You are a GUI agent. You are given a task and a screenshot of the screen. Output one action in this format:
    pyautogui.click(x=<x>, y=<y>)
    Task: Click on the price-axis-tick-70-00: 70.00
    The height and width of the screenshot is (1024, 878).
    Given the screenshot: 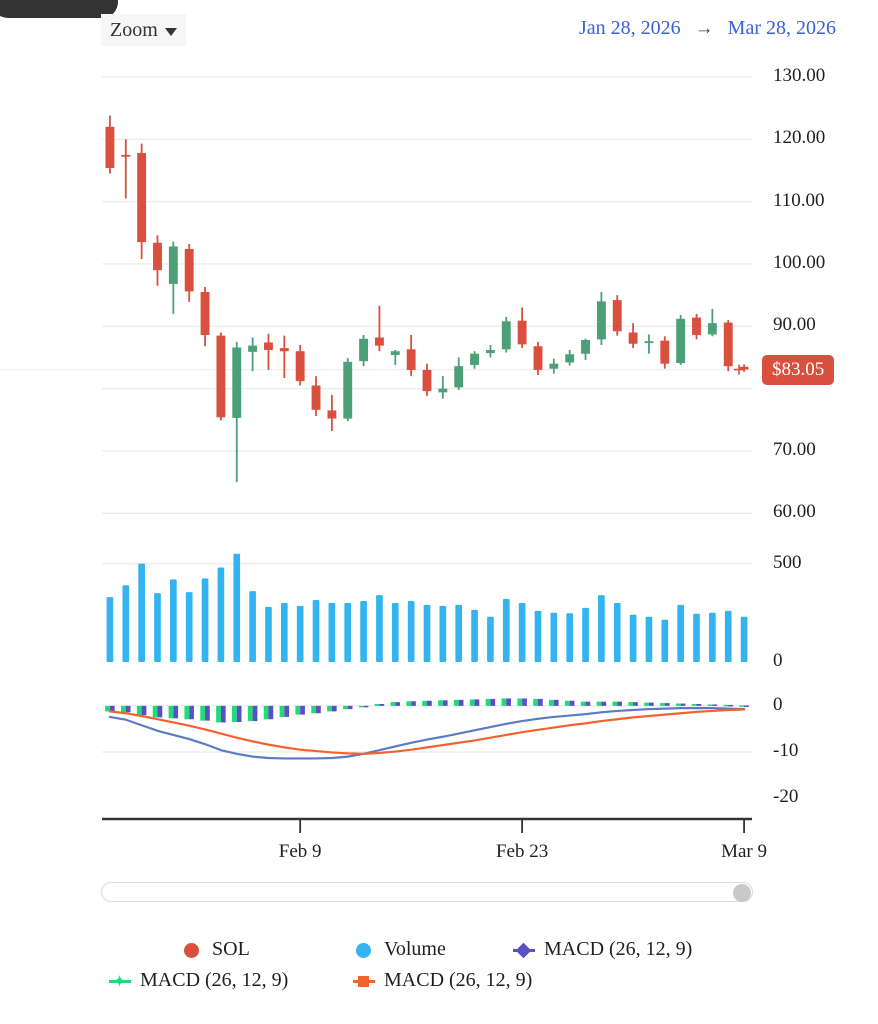 What is the action you would take?
    pyautogui.click(x=794, y=449)
    